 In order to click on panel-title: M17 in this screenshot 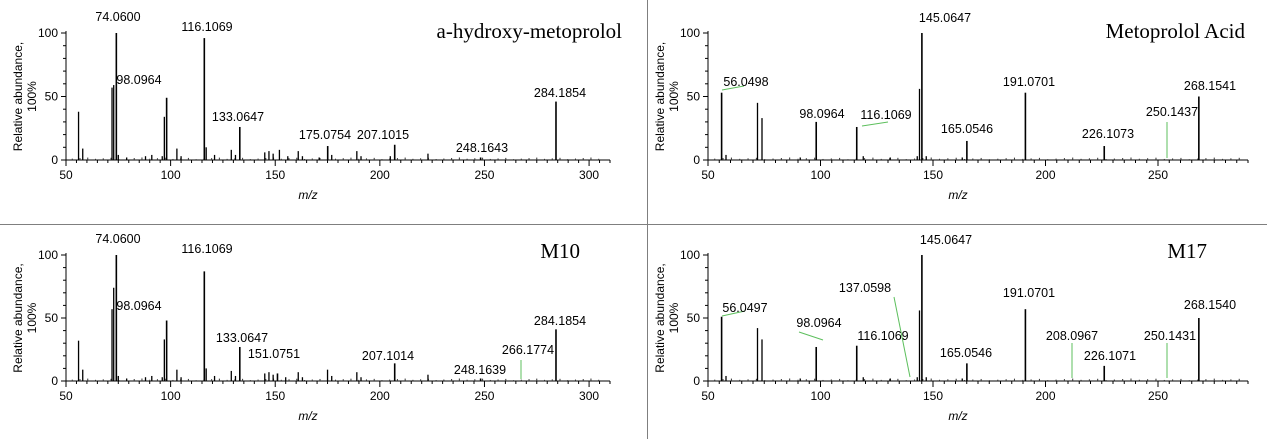, I will do `click(1187, 251)`.